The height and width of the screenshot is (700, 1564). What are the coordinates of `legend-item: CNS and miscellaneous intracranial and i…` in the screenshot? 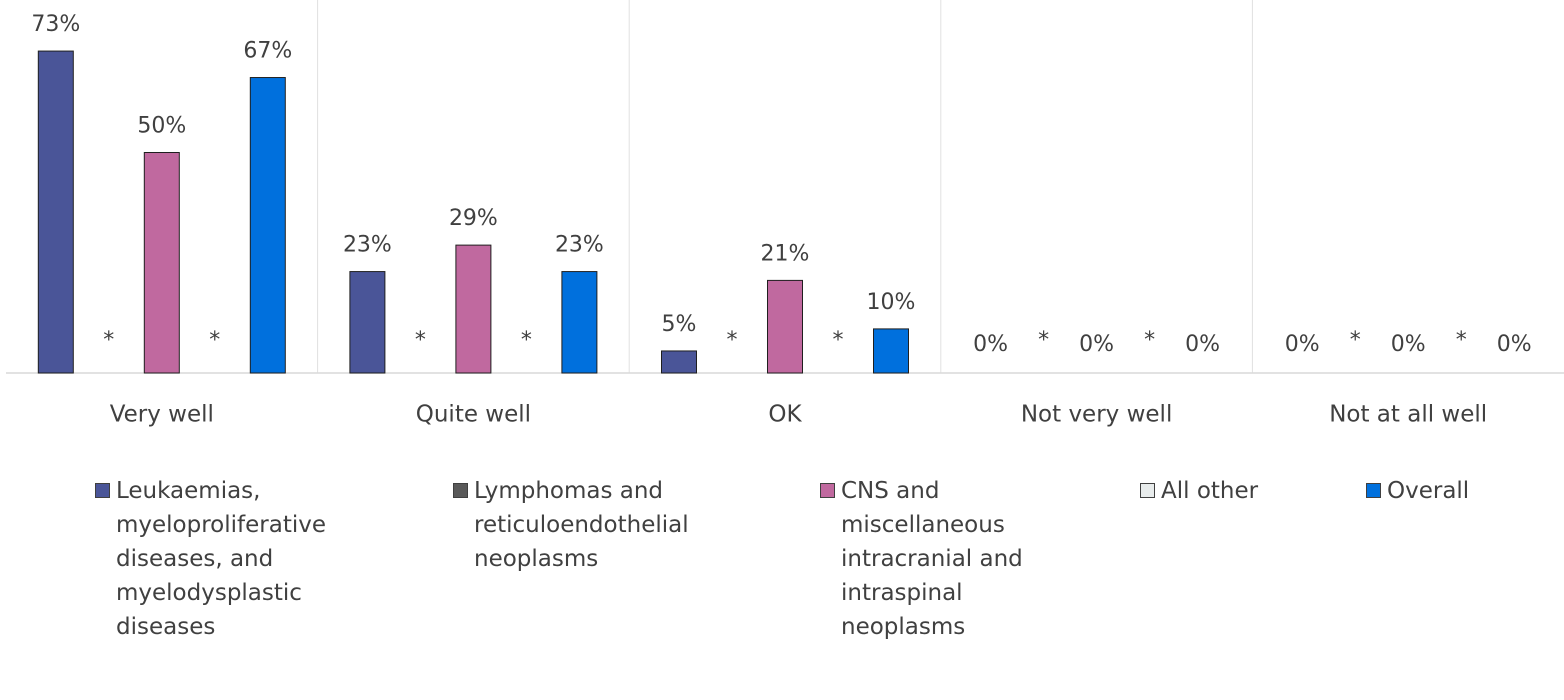 It's located at (927, 559).